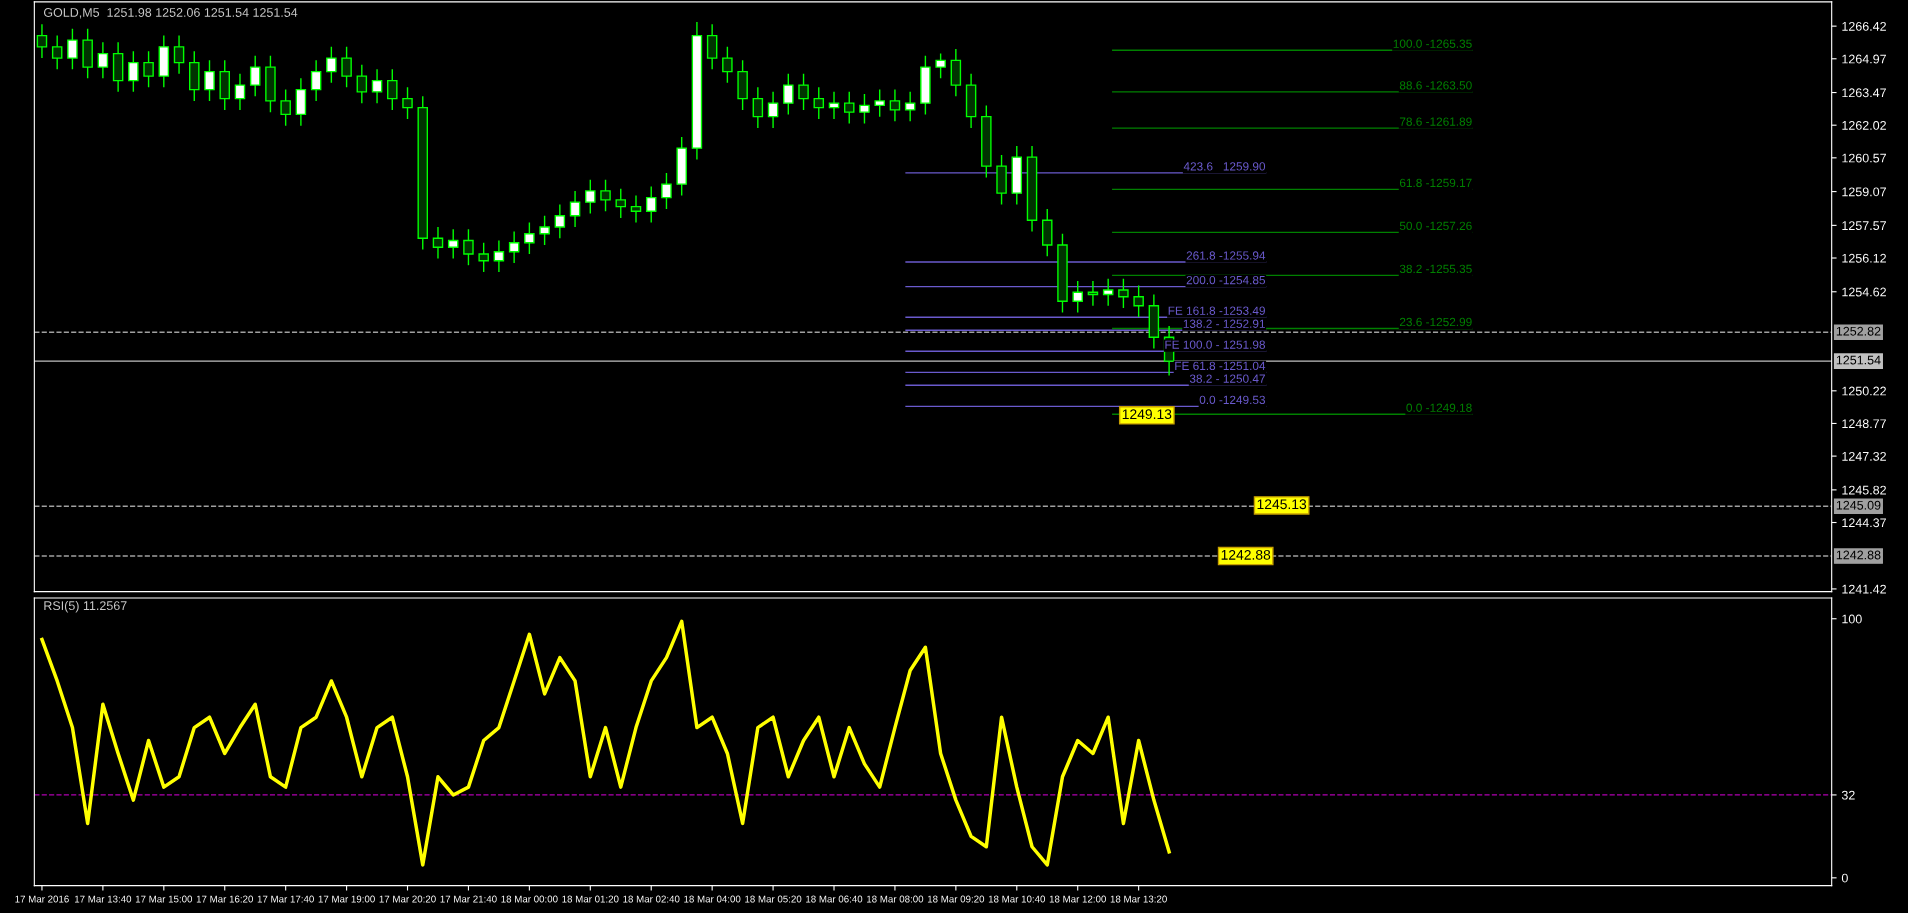 The width and height of the screenshot is (1908, 913). What do you see at coordinates (712, 899) in the screenshot?
I see `x-tick-label: 18 Mar 04:00` at bounding box center [712, 899].